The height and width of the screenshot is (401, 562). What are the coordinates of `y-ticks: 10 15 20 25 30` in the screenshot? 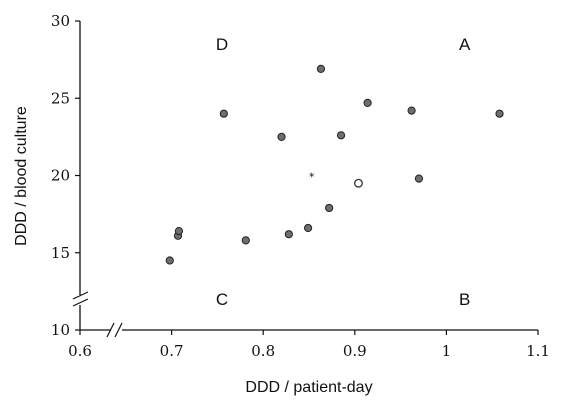 It's located at (65, 175).